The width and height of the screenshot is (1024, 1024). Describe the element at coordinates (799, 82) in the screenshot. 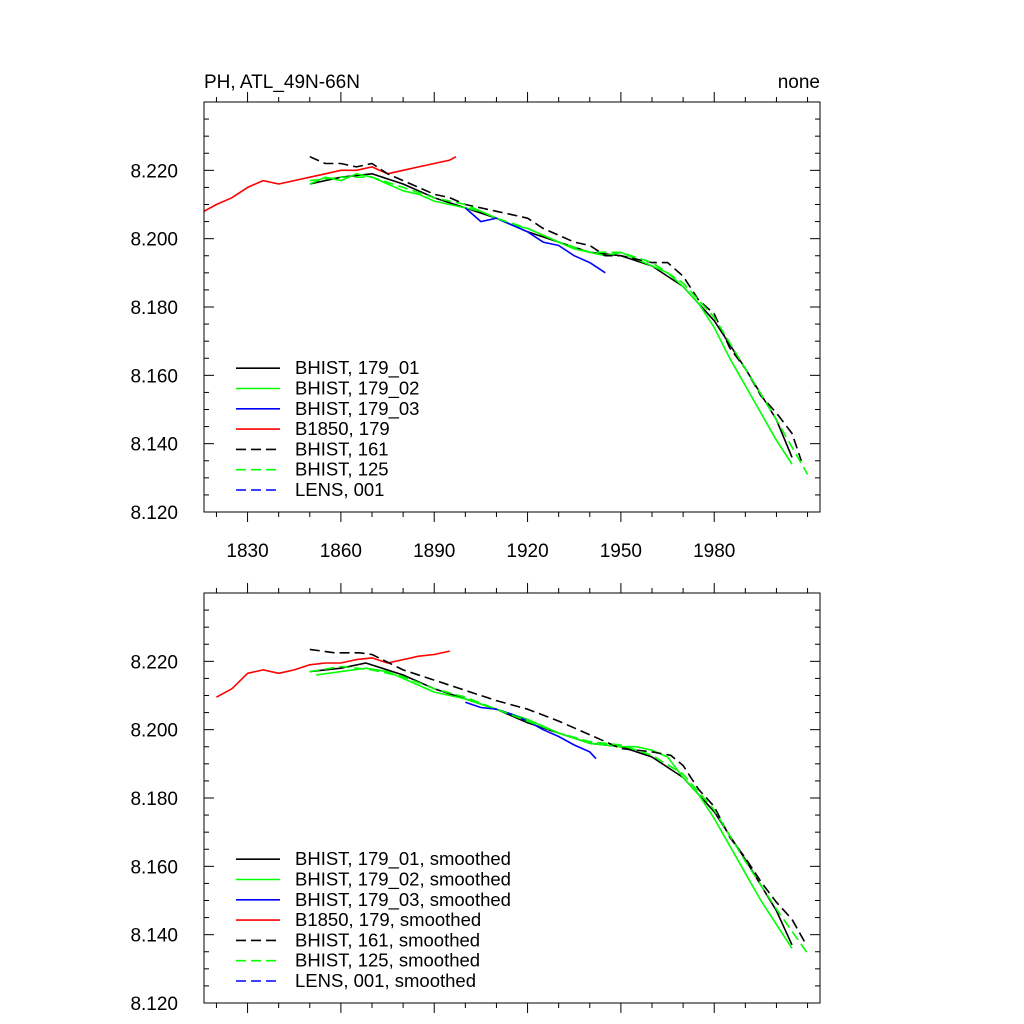

I see `chart-title-right: none` at that location.